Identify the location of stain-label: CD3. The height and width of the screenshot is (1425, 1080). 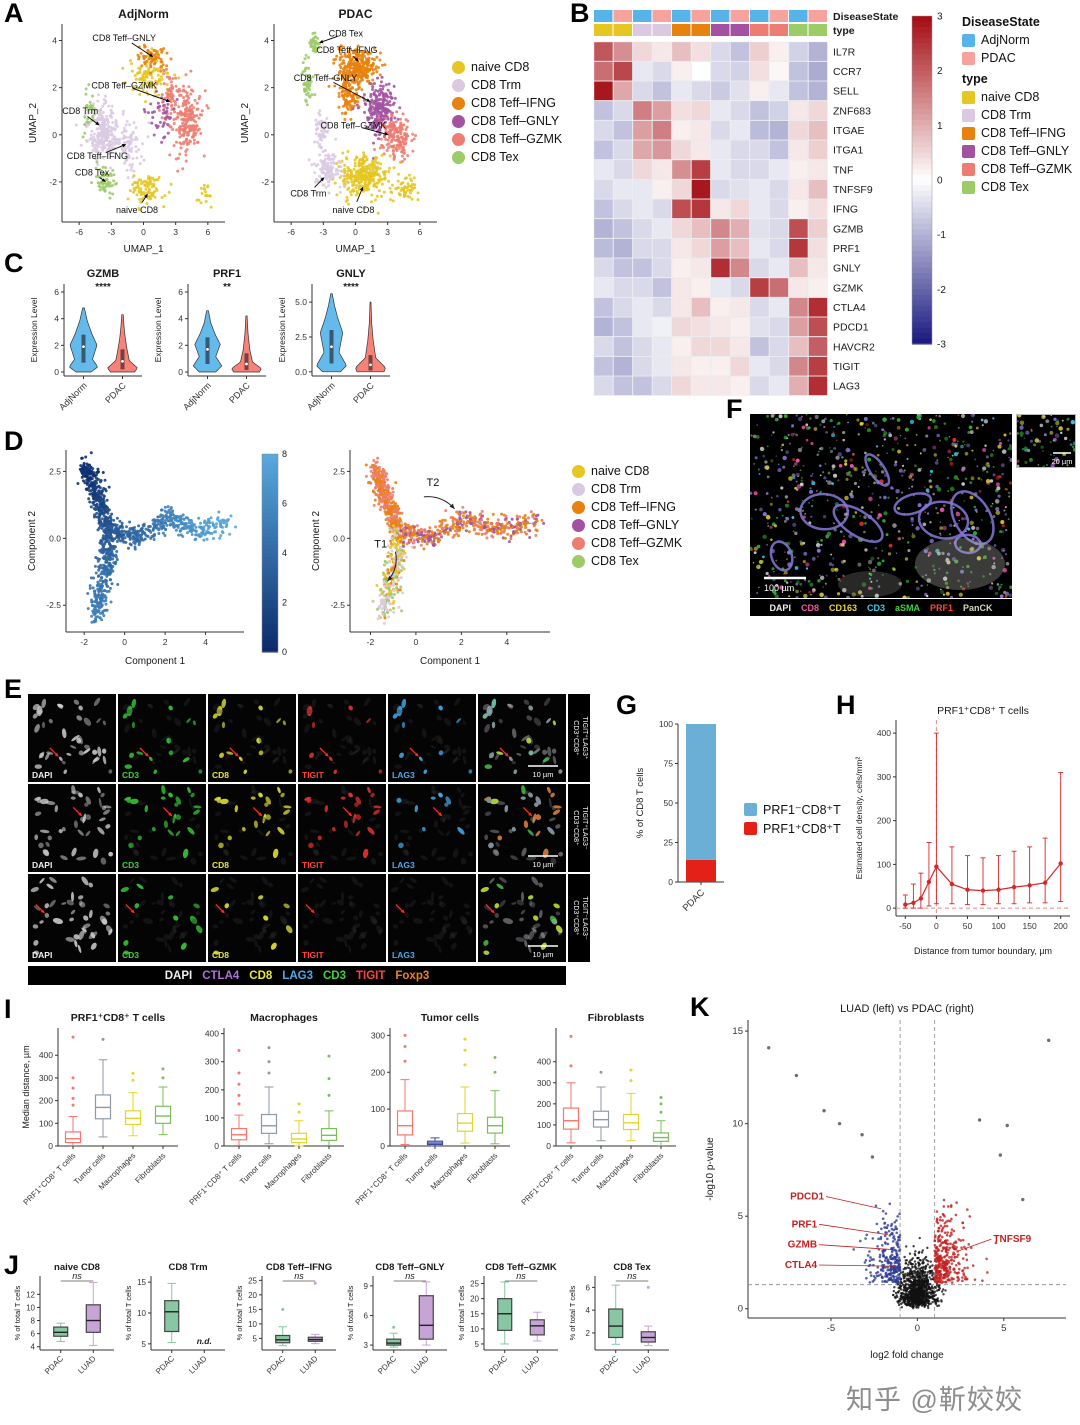
(334, 975).